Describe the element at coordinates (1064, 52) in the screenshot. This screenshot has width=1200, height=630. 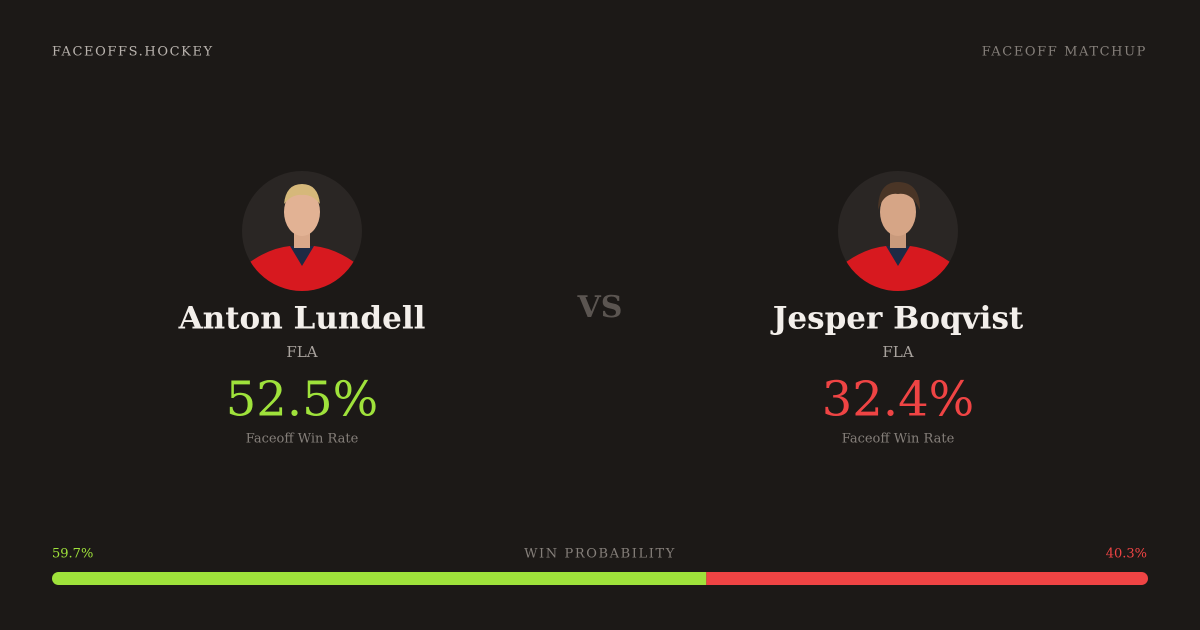
I see `header-label: FACEOFF MATCHUP` at that location.